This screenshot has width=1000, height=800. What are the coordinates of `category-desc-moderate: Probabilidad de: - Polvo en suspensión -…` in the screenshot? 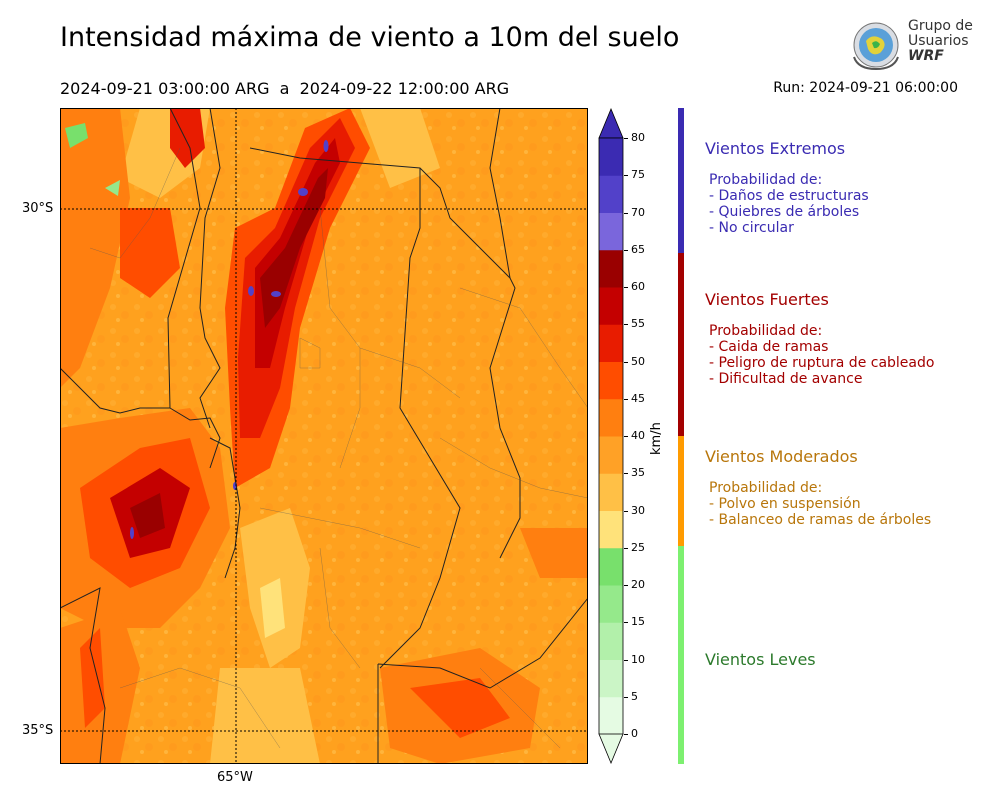 It's located at (820, 504).